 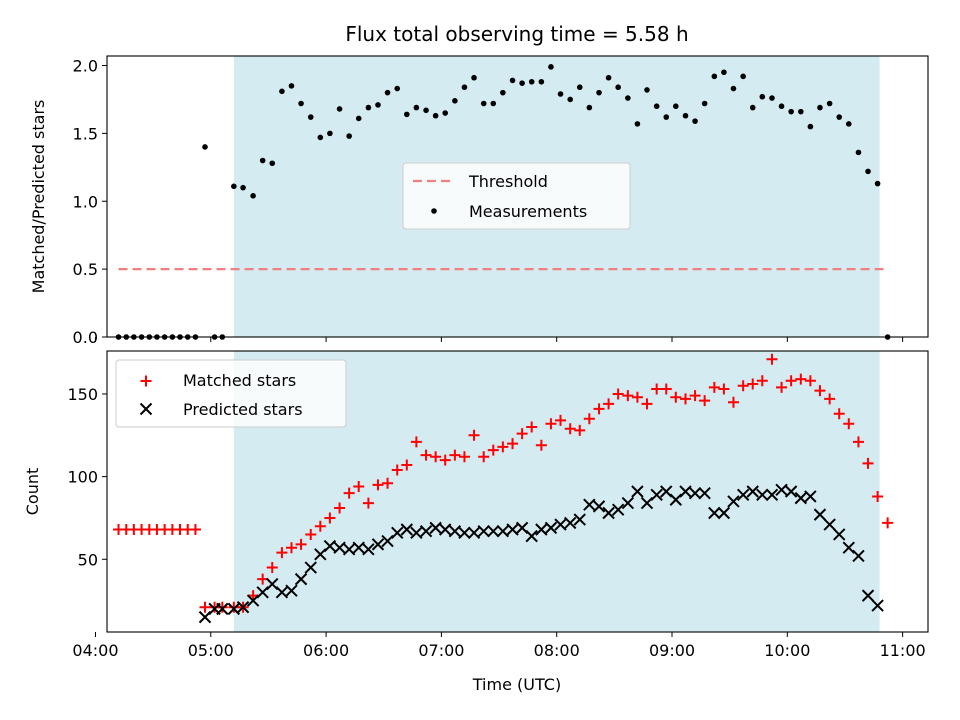 What do you see at coordinates (88, 559) in the screenshot?
I see `y-tick-label: 50` at bounding box center [88, 559].